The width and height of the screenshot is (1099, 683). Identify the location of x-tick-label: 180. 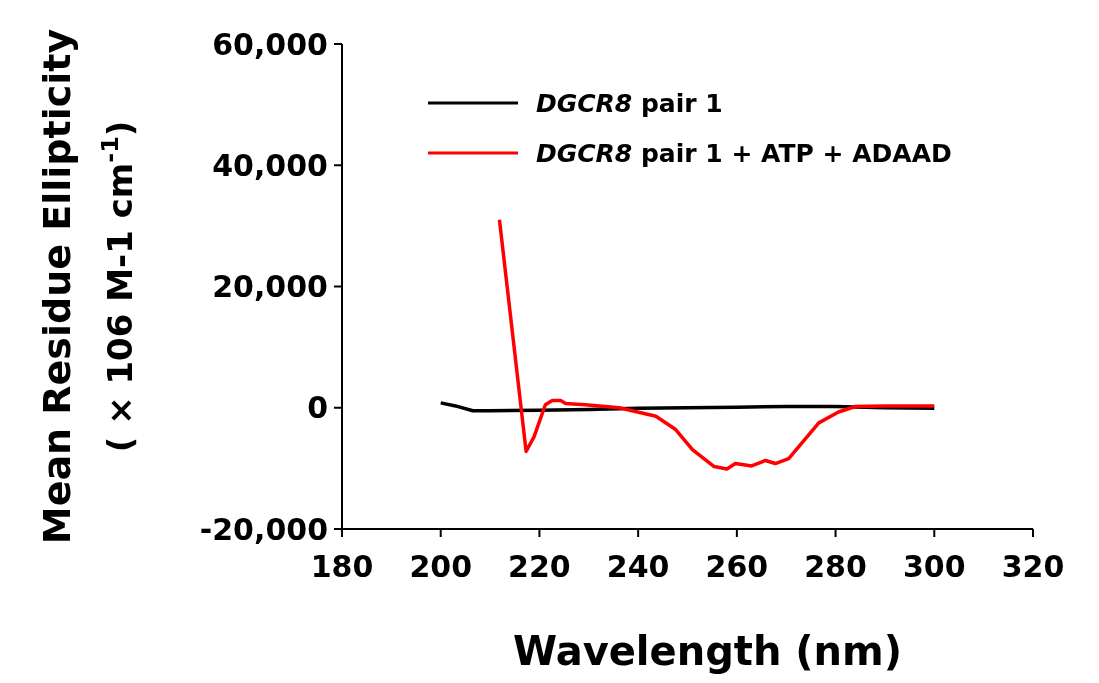
(342, 566).